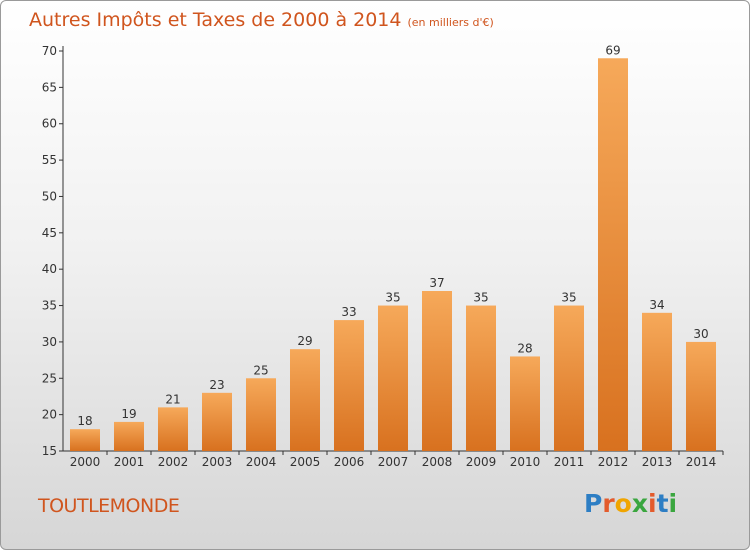 The height and width of the screenshot is (550, 750). Describe the element at coordinates (612, 50) in the screenshot. I see `bar-value-label: 69` at that location.